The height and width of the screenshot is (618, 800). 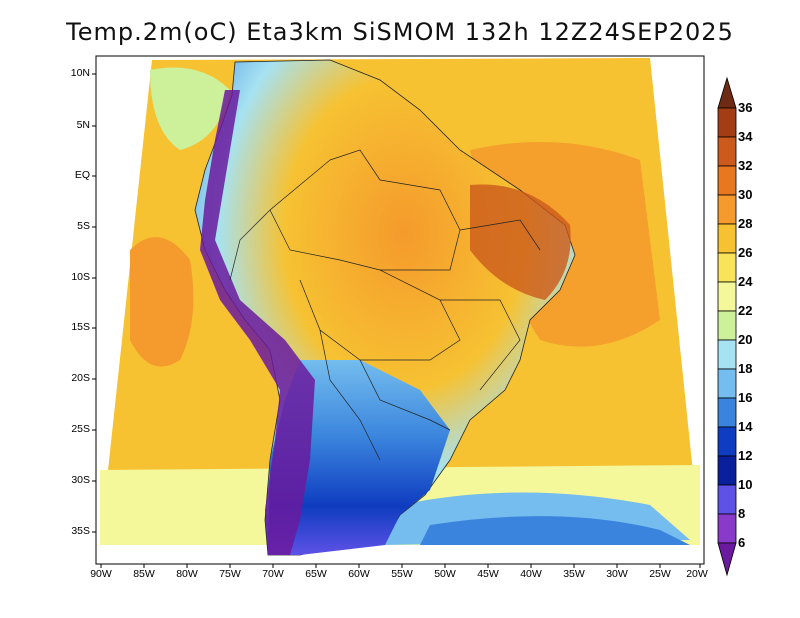 I want to click on lon-label-70w: 70W, so click(x=273, y=574).